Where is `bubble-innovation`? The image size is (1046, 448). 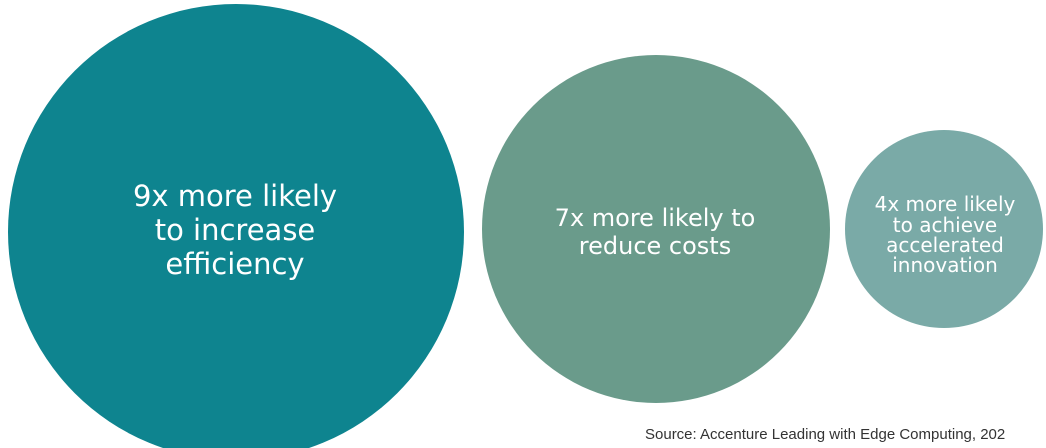
bubble-innovation is located at coordinates (944, 229).